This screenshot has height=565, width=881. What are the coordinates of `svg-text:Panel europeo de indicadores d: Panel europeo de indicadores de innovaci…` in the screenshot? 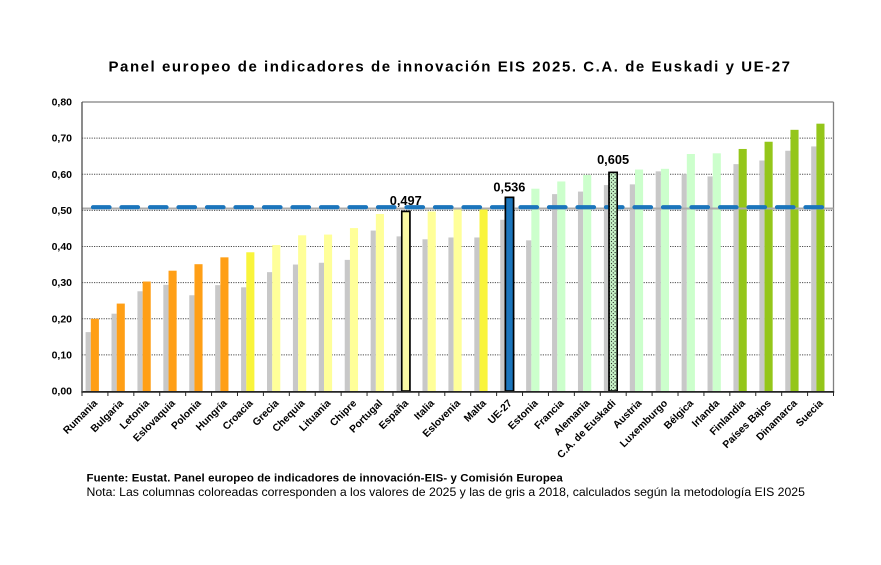 It's located at (450, 67).